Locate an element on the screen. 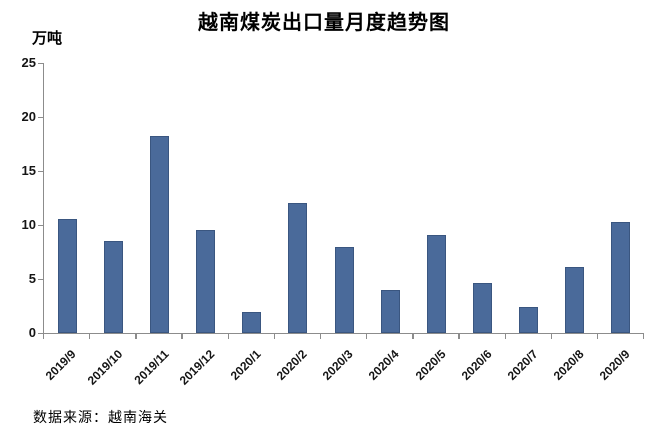  x-tick-label: 2019/12 is located at coordinates (197, 367).